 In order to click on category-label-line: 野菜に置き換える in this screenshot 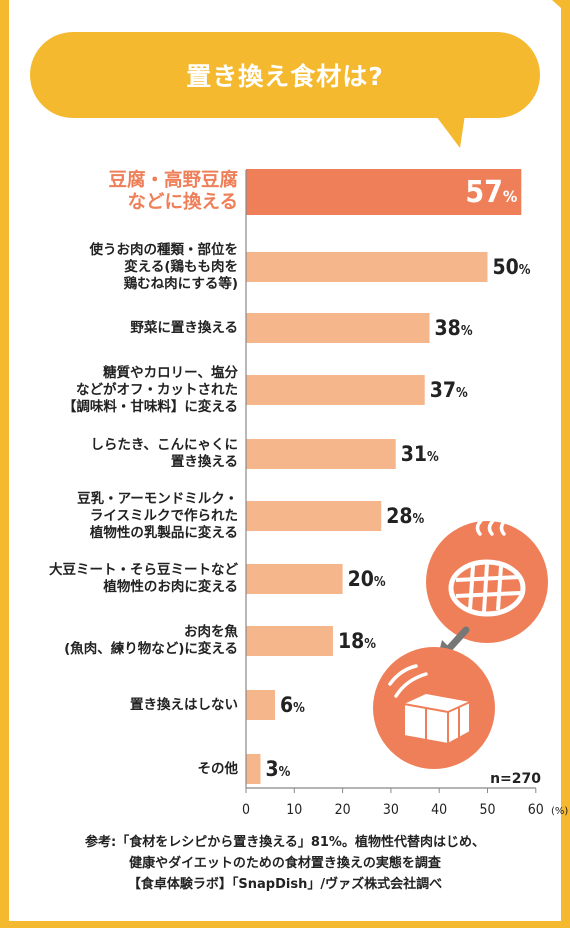, I will do `click(184, 327)`.